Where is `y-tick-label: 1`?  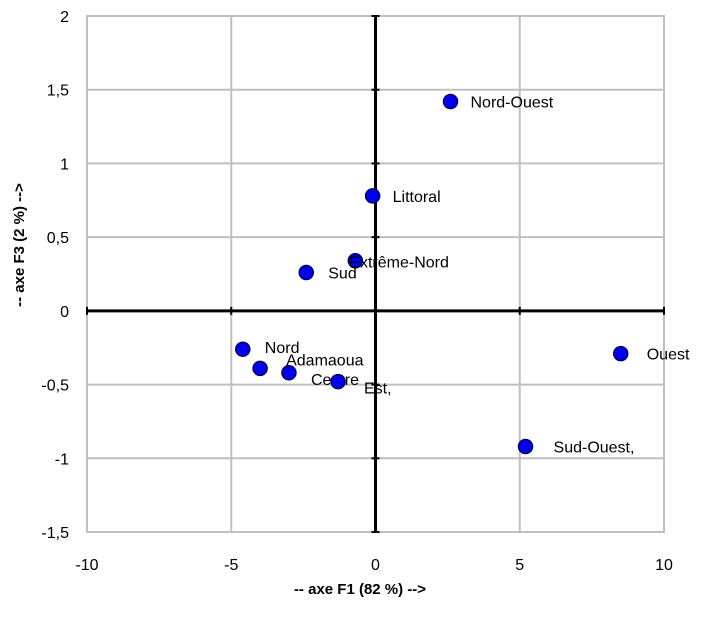
y-tick-label: 1 is located at coordinates (64, 164).